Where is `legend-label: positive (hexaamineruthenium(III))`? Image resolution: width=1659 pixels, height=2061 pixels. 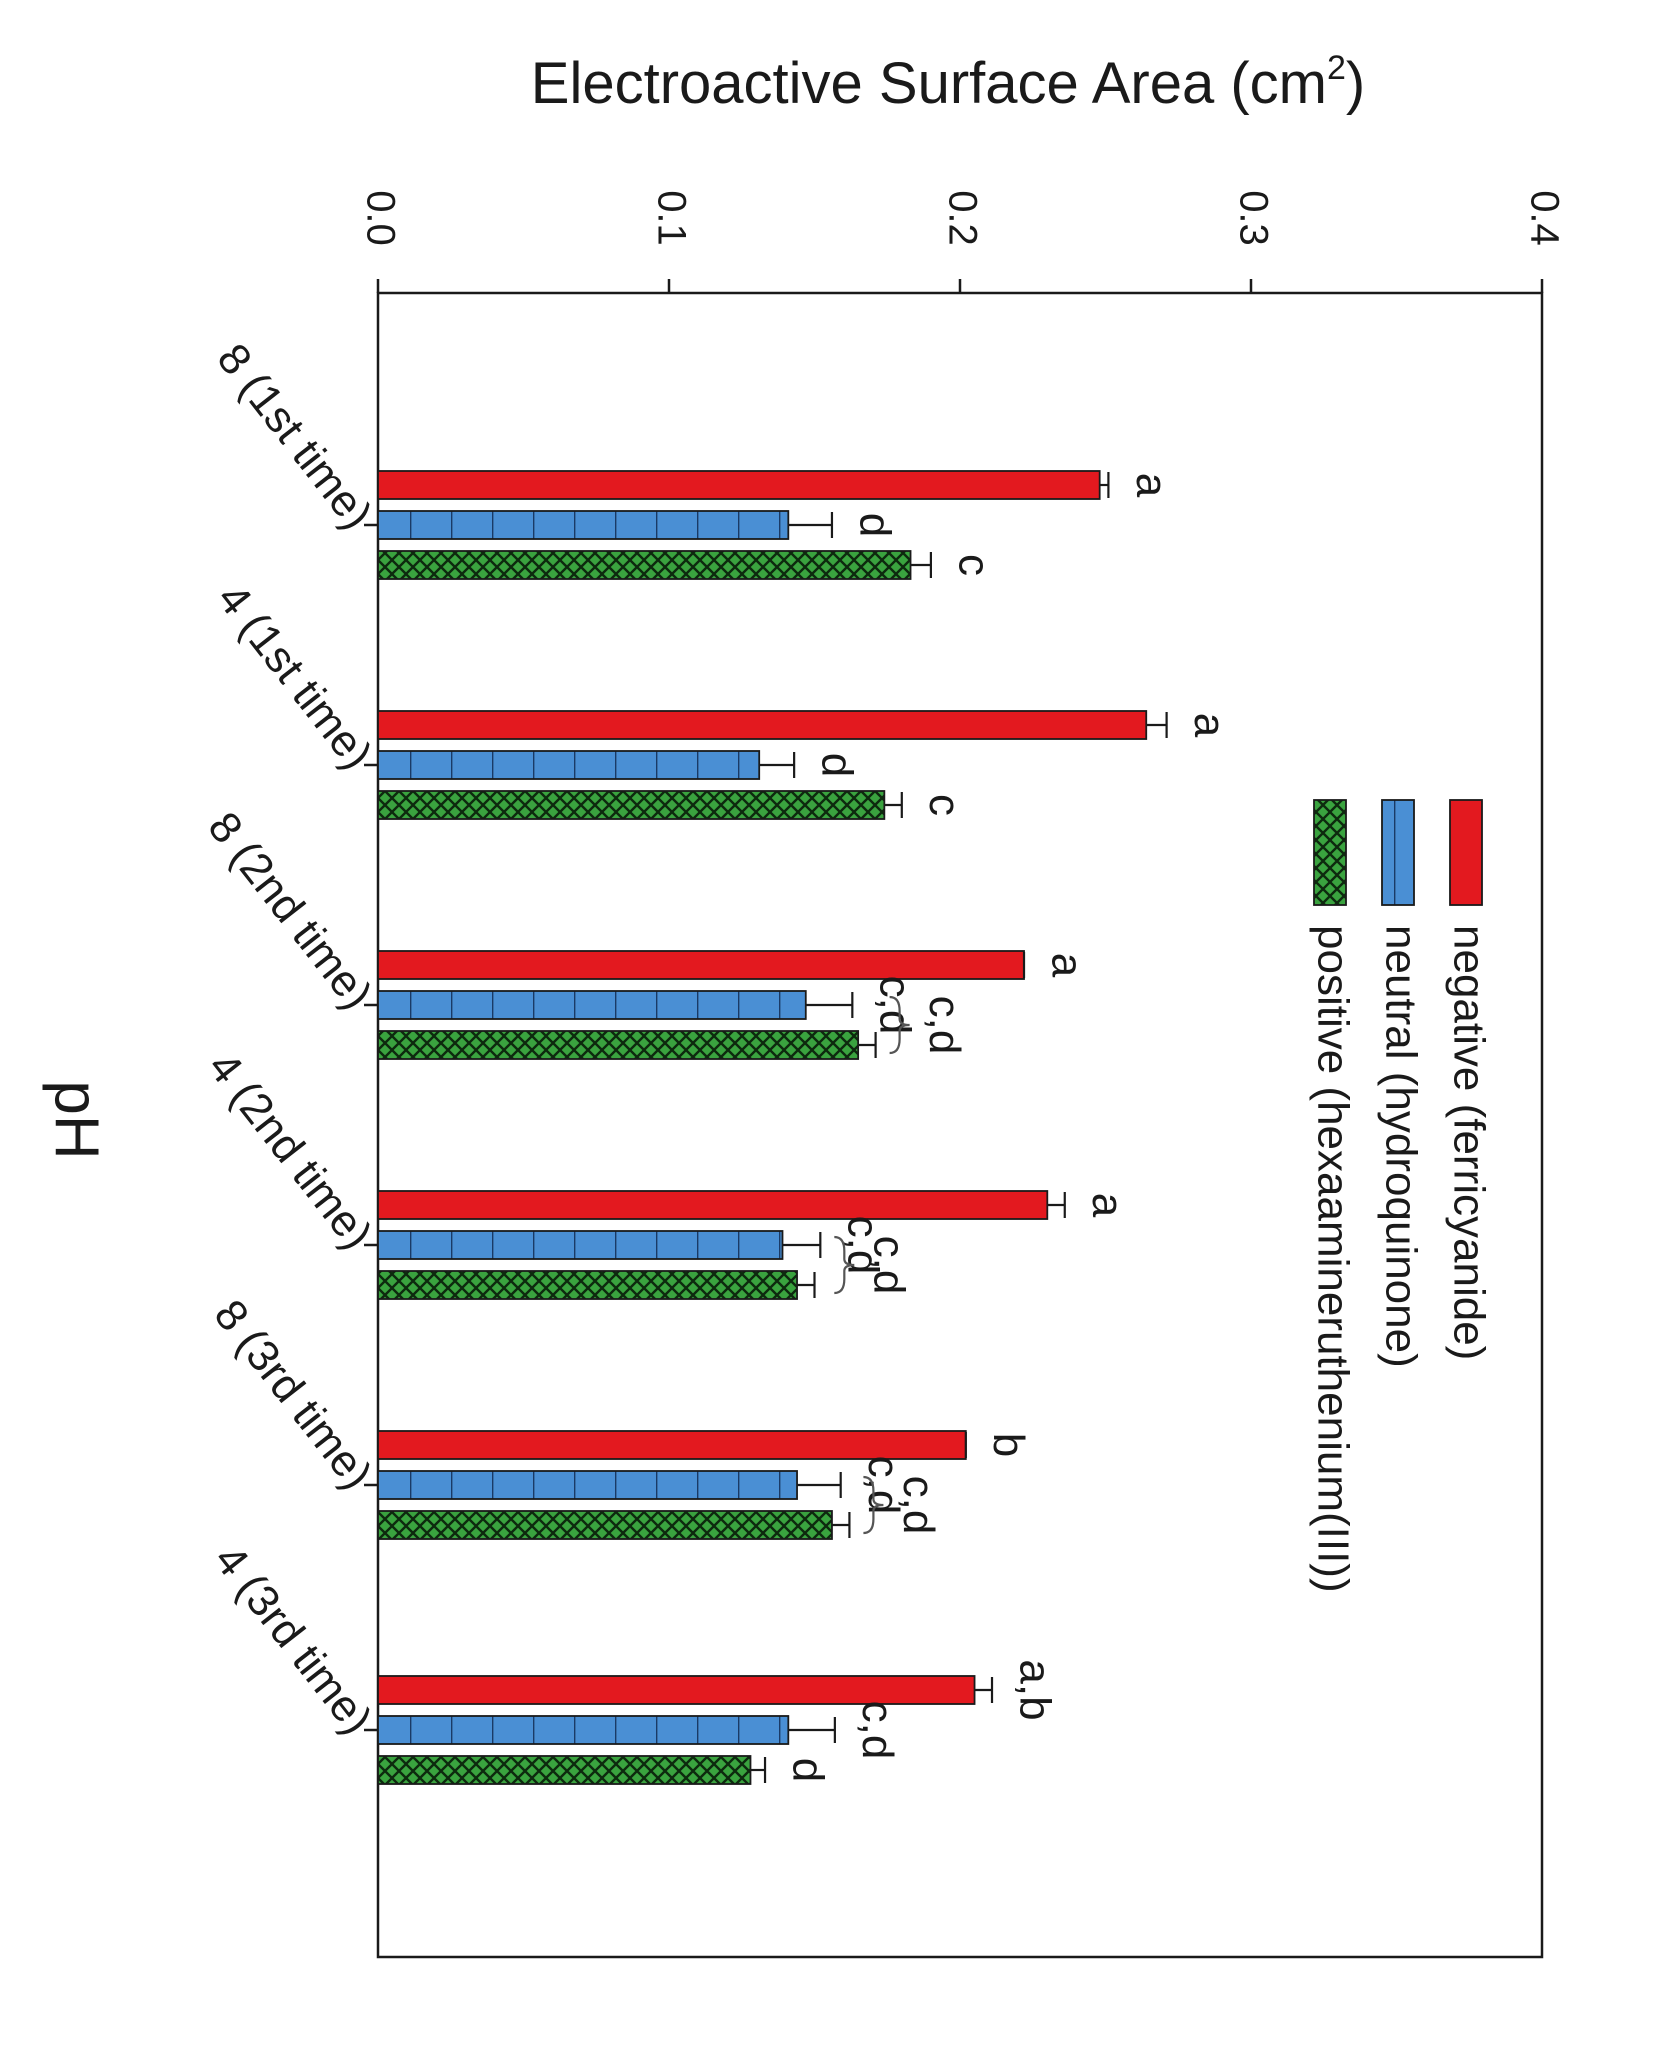 legend-label: positive (hexaamineruthenium(III)) is located at coordinates (1332, 1259).